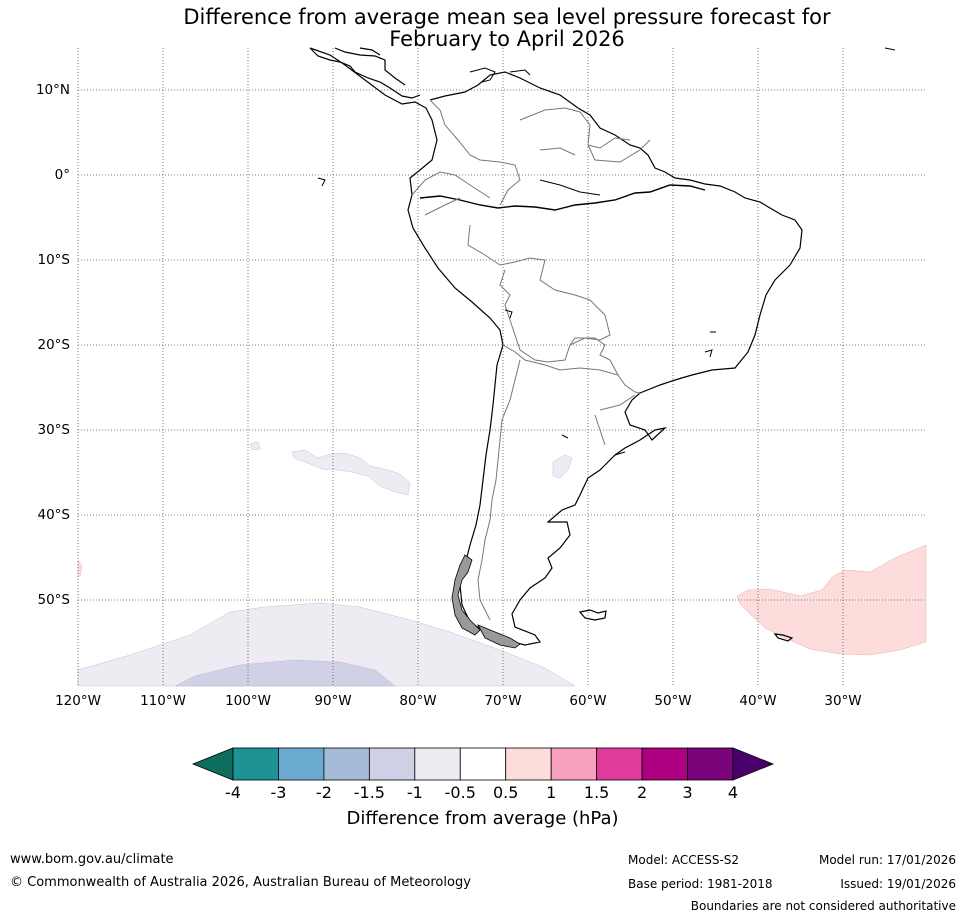 This screenshot has height=919, width=965. I want to click on colorbar-tick-label: 1, so click(551, 792).